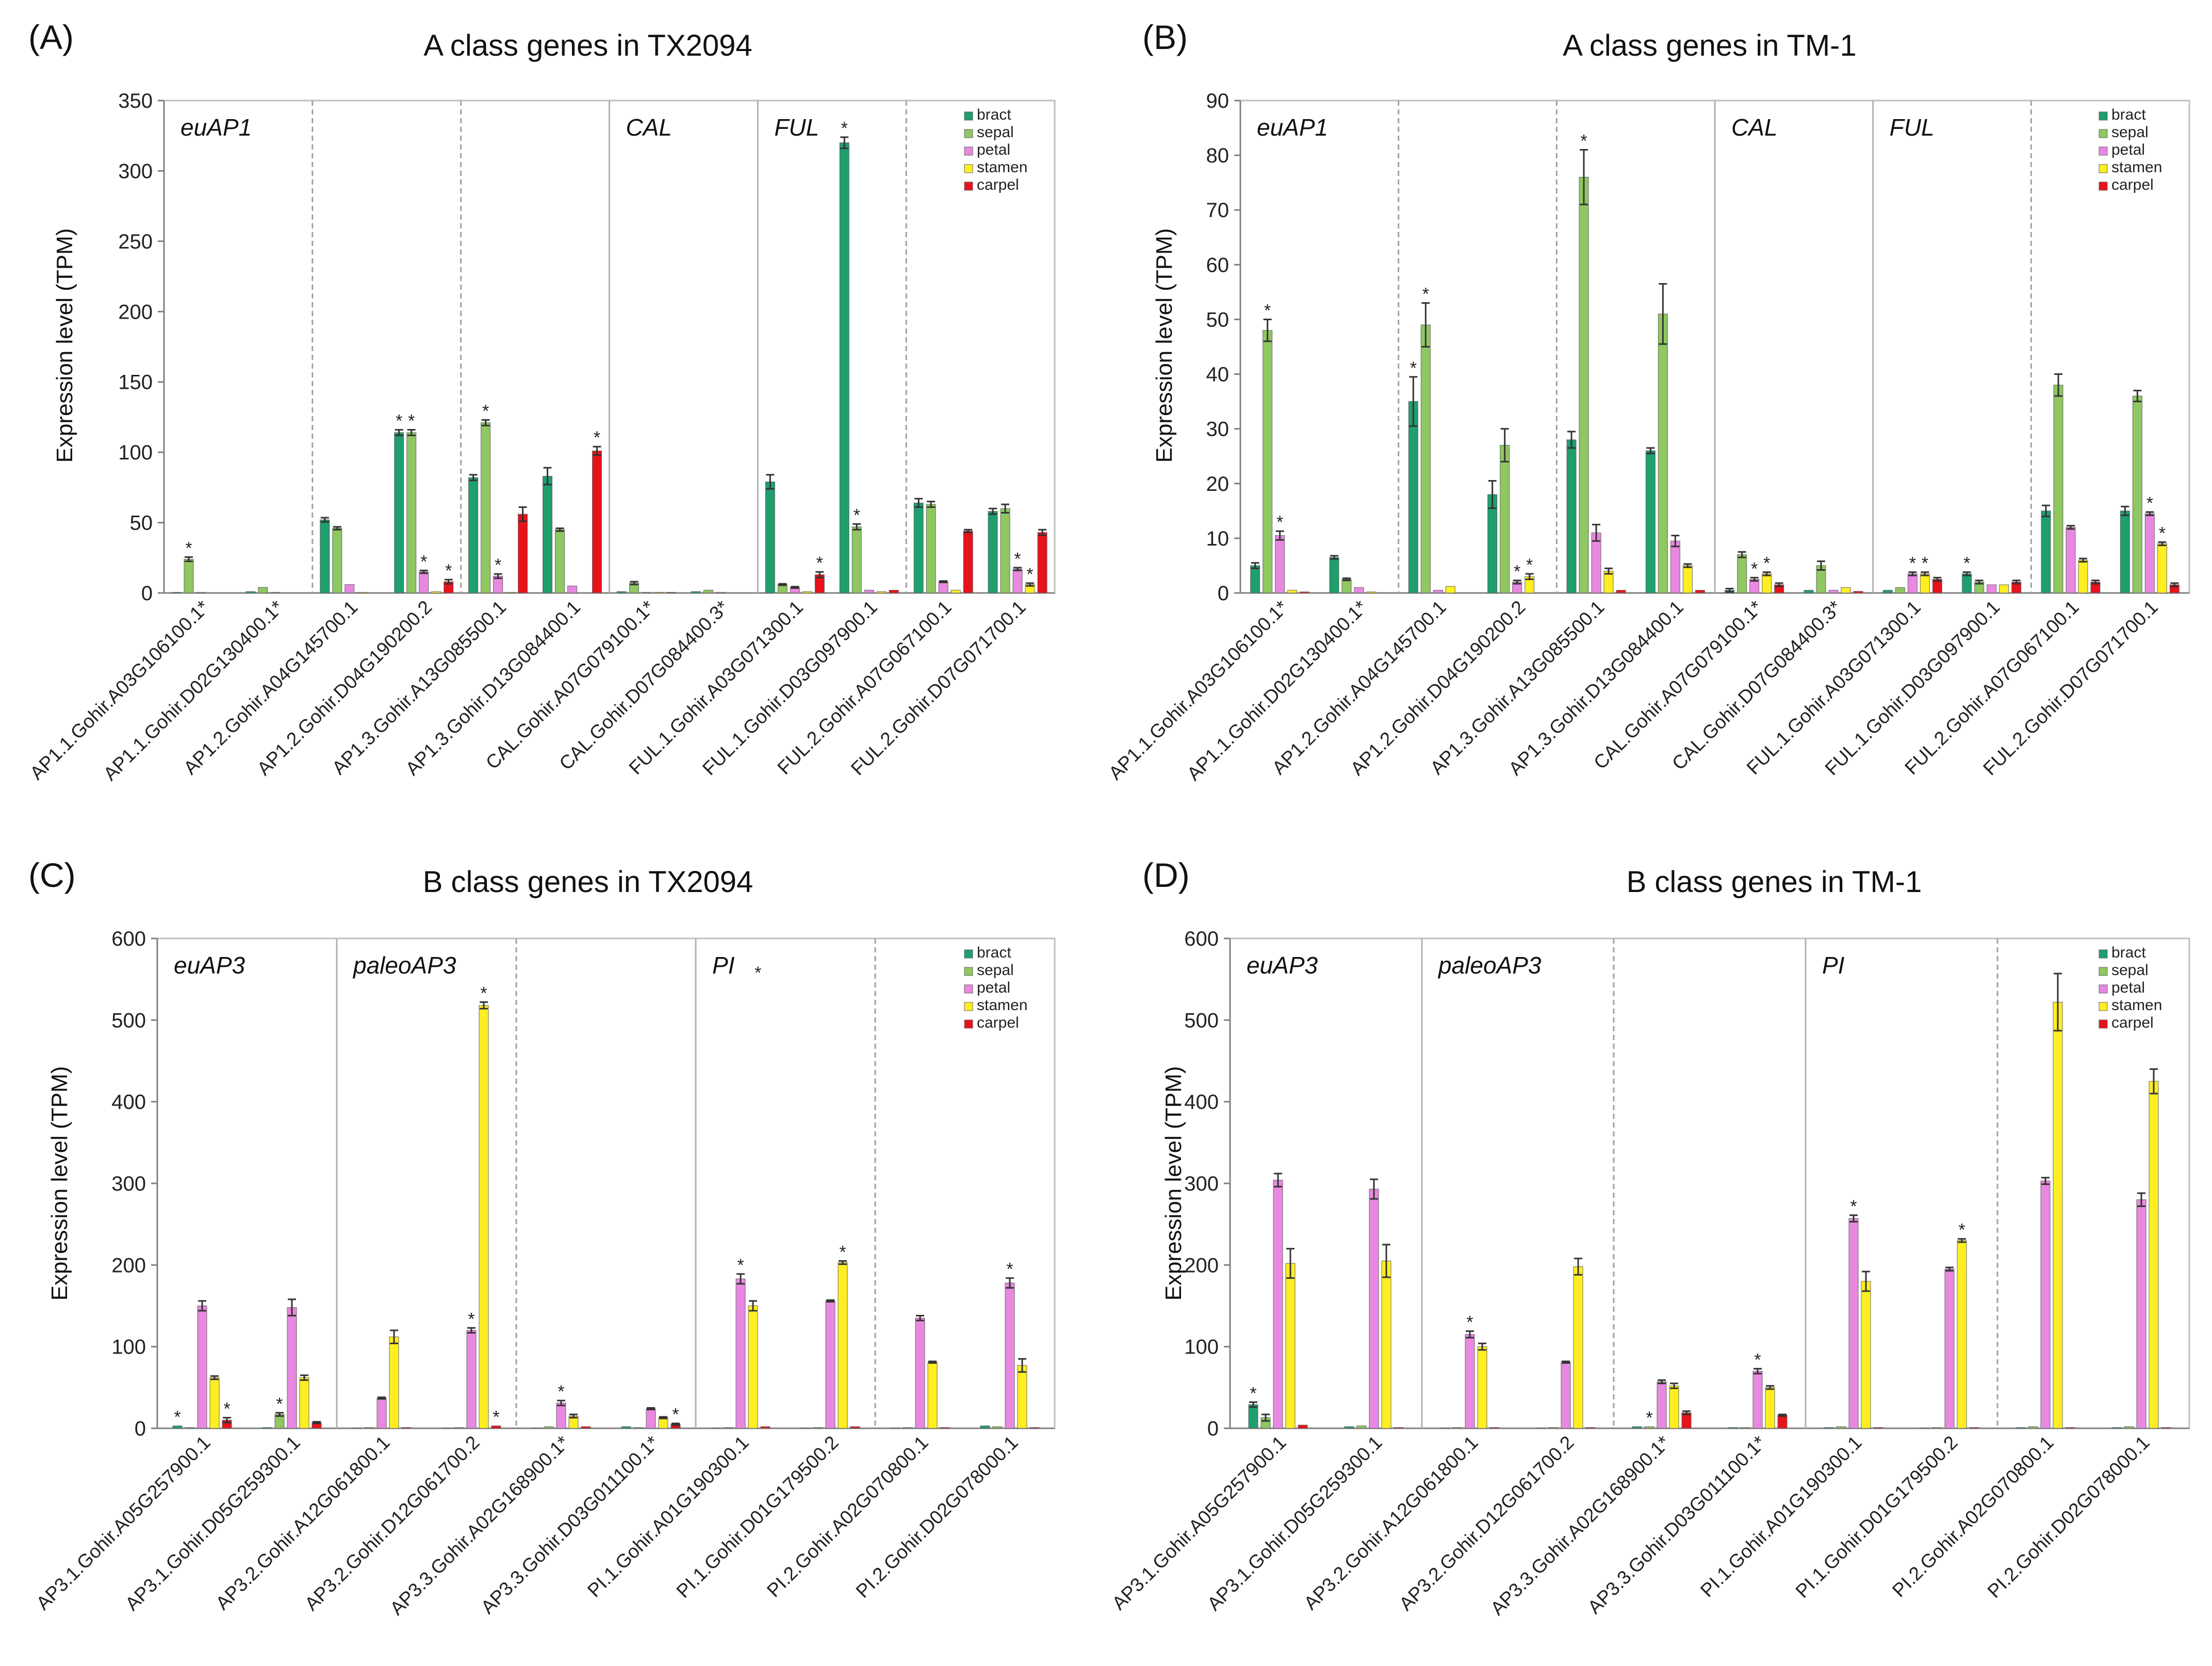  Describe the element at coordinates (1678, 685) in the screenshot. I see `category-label: CAL.Gohir.A07G079100.1*` at that location.